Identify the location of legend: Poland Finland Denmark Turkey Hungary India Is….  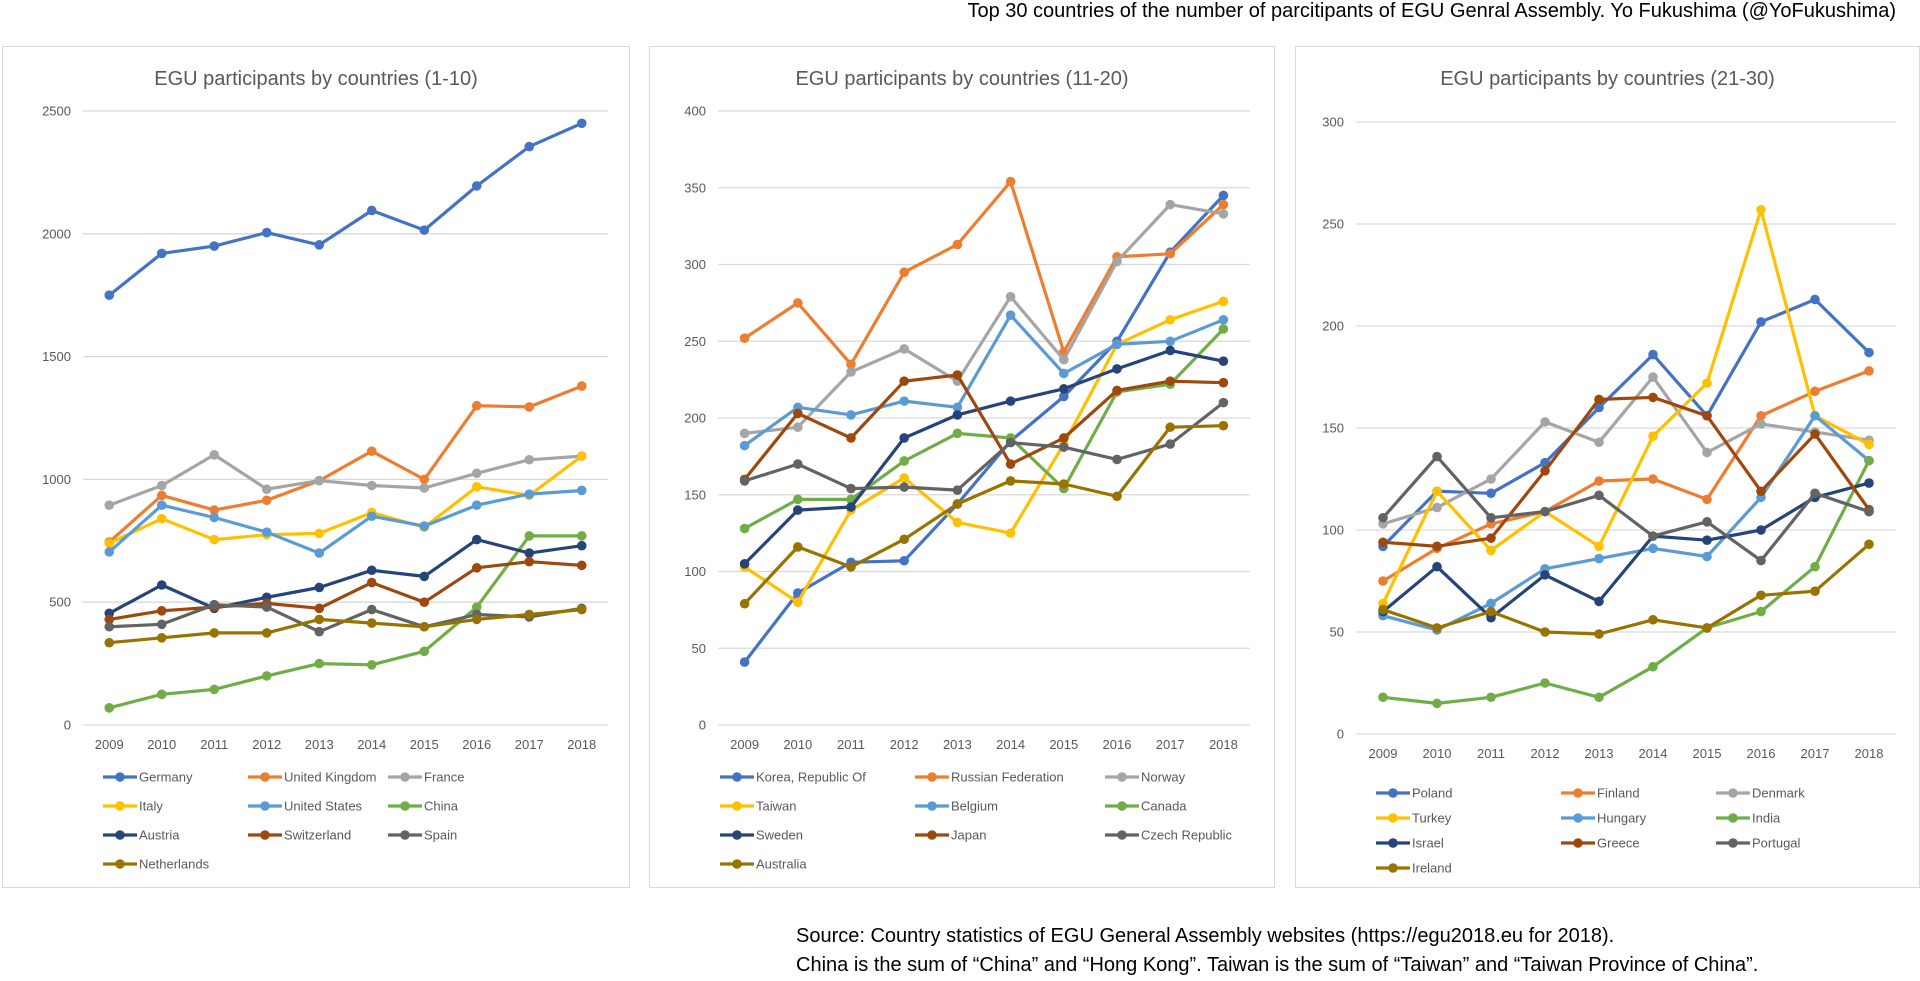
(1590, 831).